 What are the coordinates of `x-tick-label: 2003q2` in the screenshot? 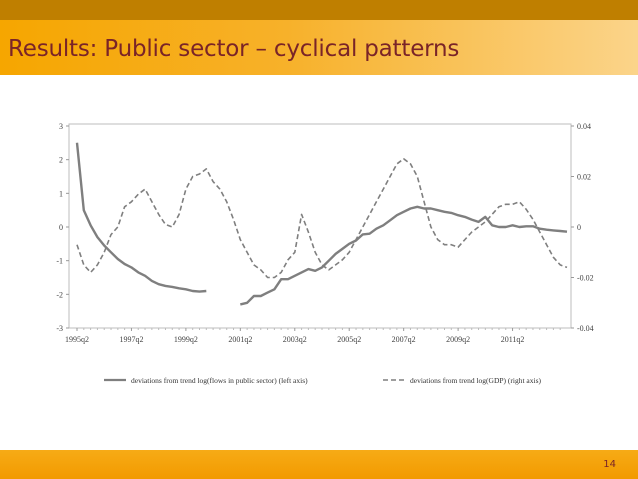 It's located at (295, 339).